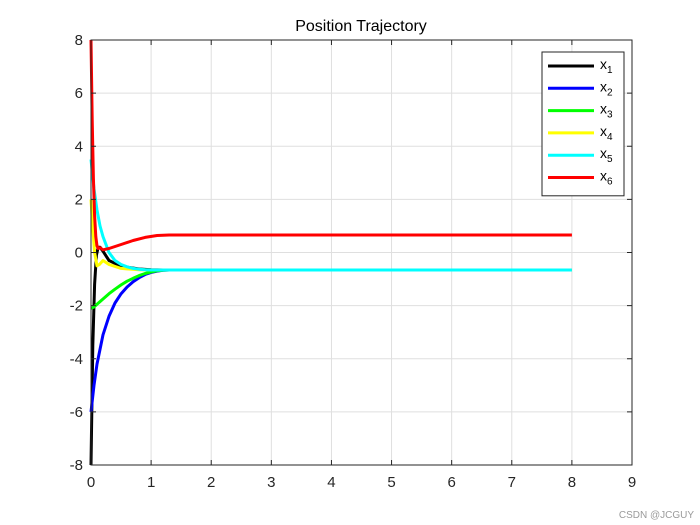 The height and width of the screenshot is (525, 700). Describe the element at coordinates (632, 482) in the screenshot. I see `x-tick-label: 9` at that location.